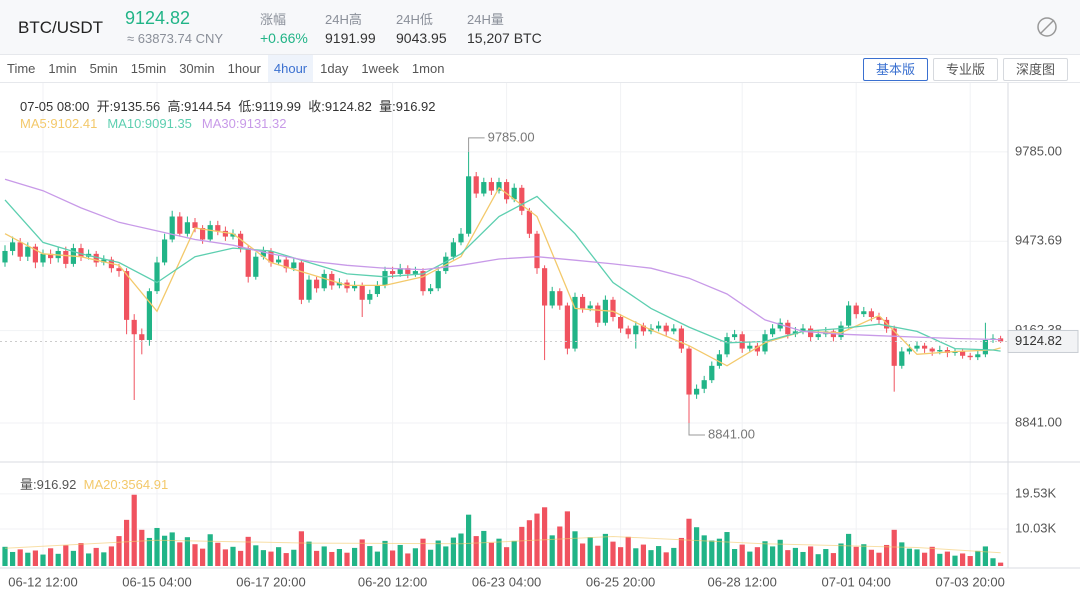 The width and height of the screenshot is (1080, 605). Describe the element at coordinates (208, 106) in the screenshot. I see `info-high: 9144.54` at that location.